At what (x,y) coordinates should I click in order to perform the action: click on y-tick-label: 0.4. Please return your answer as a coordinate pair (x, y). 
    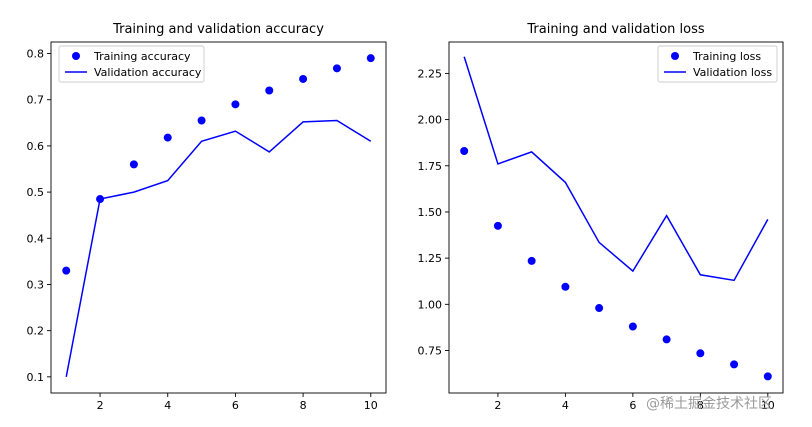
    Looking at the image, I should click on (36, 238).